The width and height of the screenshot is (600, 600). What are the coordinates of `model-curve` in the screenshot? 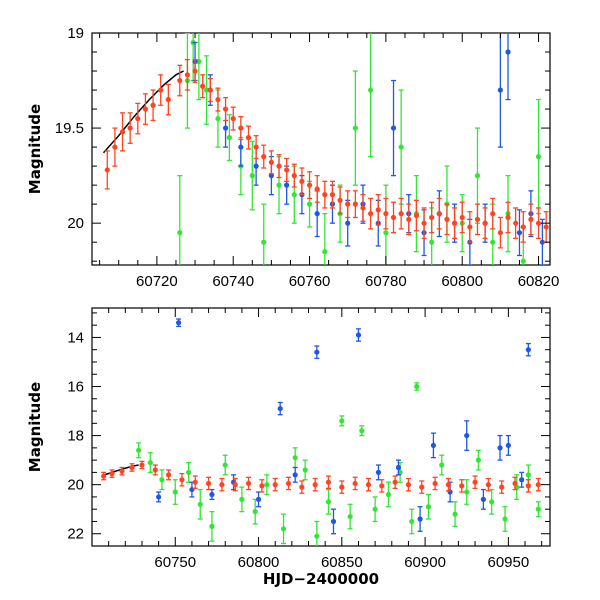 It's located at (143, 112).